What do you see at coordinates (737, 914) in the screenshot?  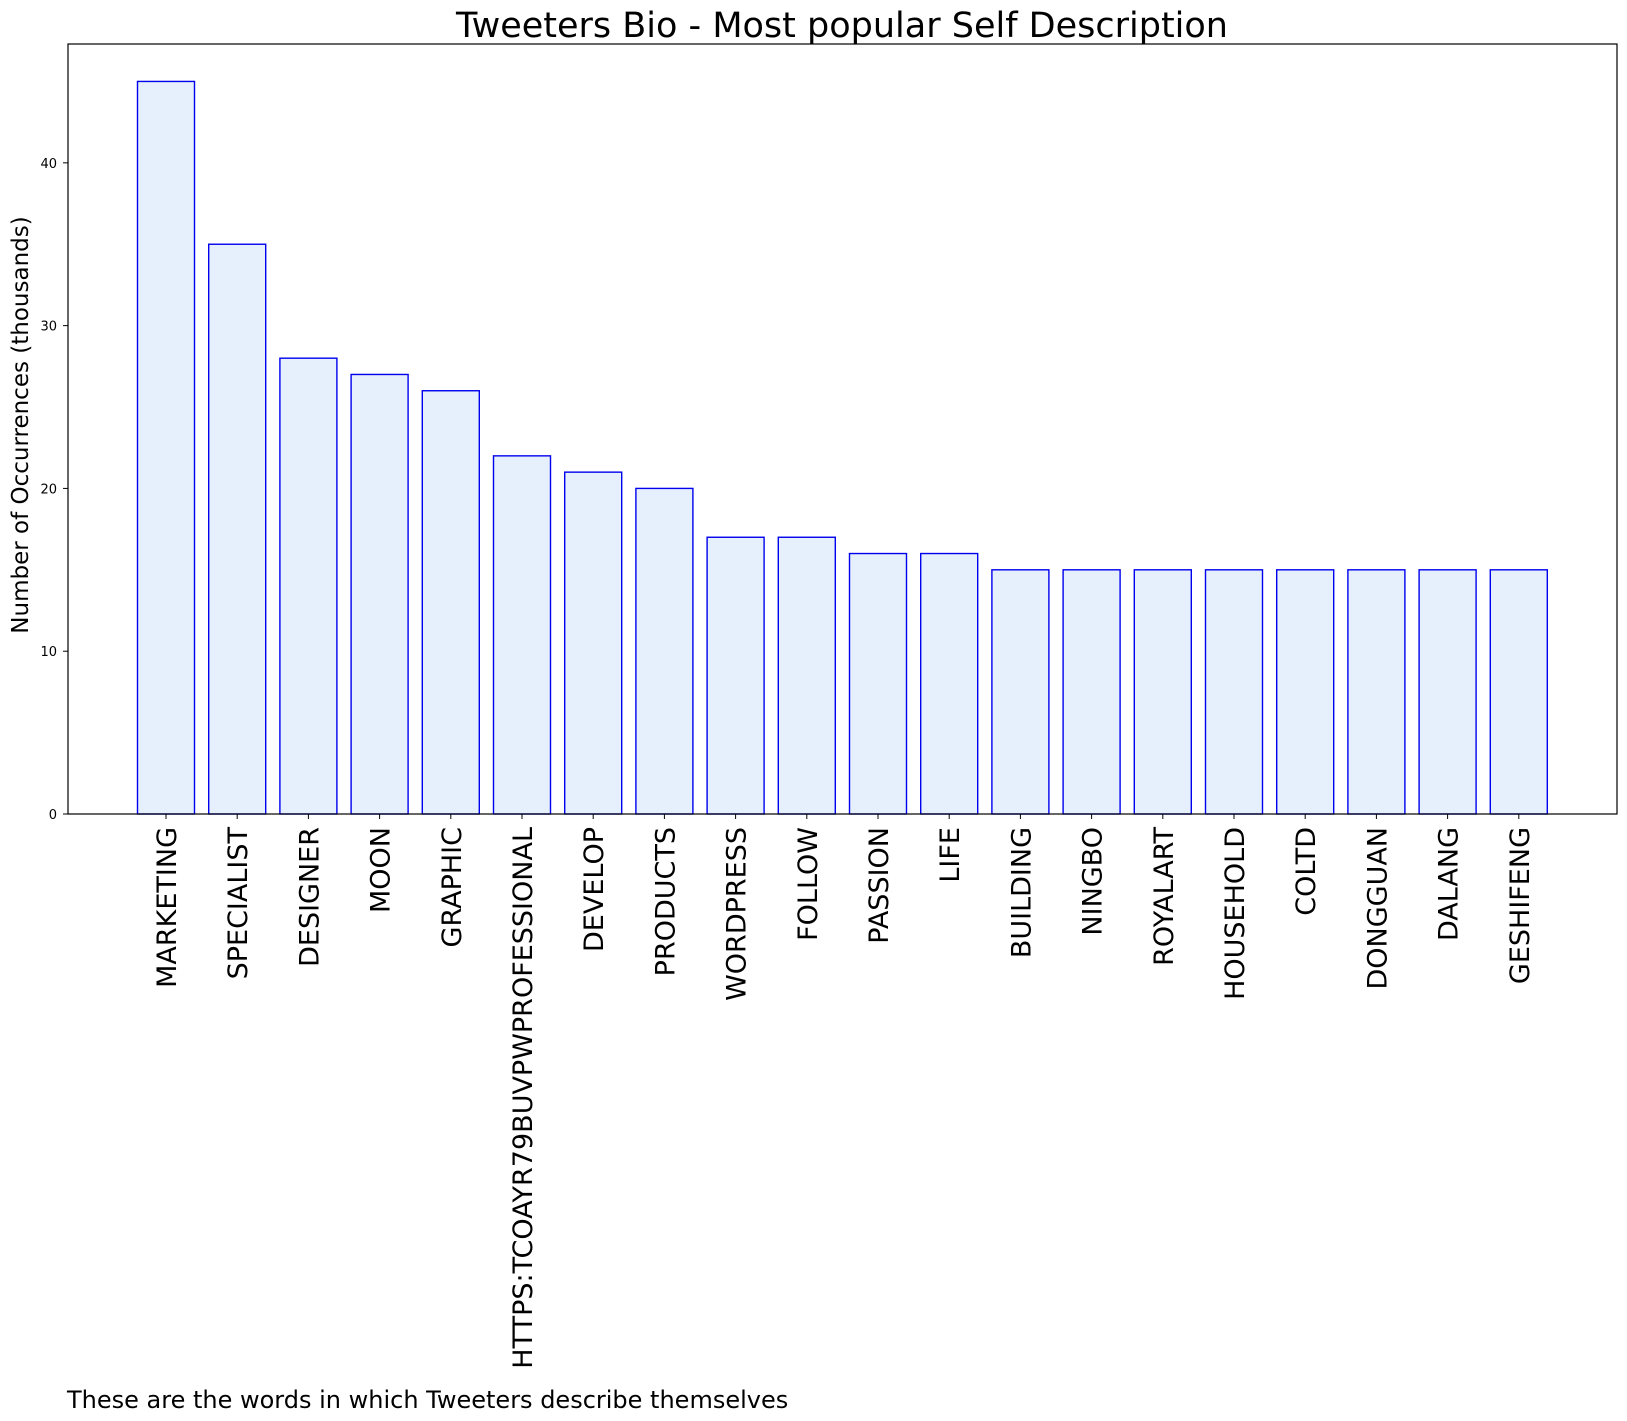 I see `x-tick-label: WORDPRESS` at bounding box center [737, 914].